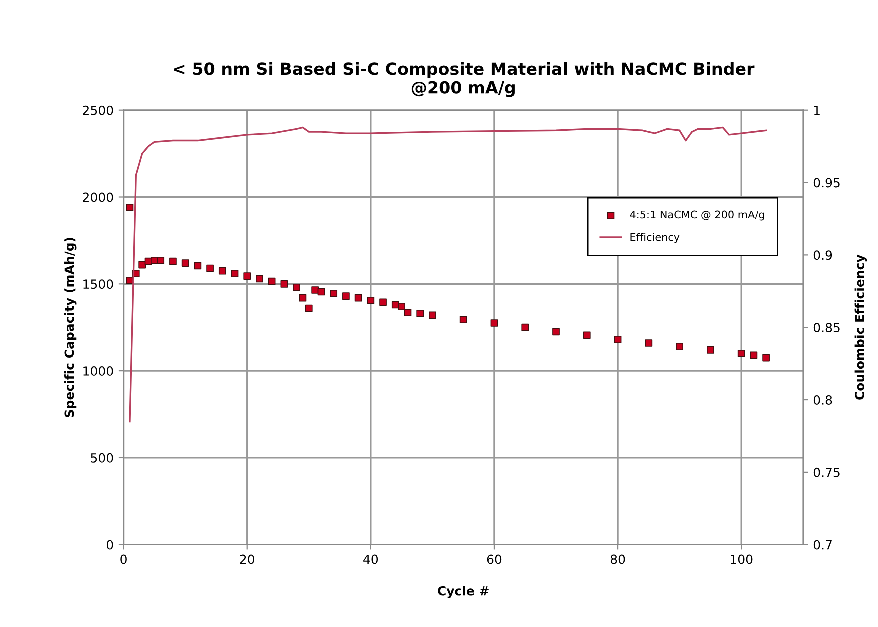  What do you see at coordinates (823, 545) in the screenshot?
I see `y2-tick-label: 0.7` at bounding box center [823, 545].